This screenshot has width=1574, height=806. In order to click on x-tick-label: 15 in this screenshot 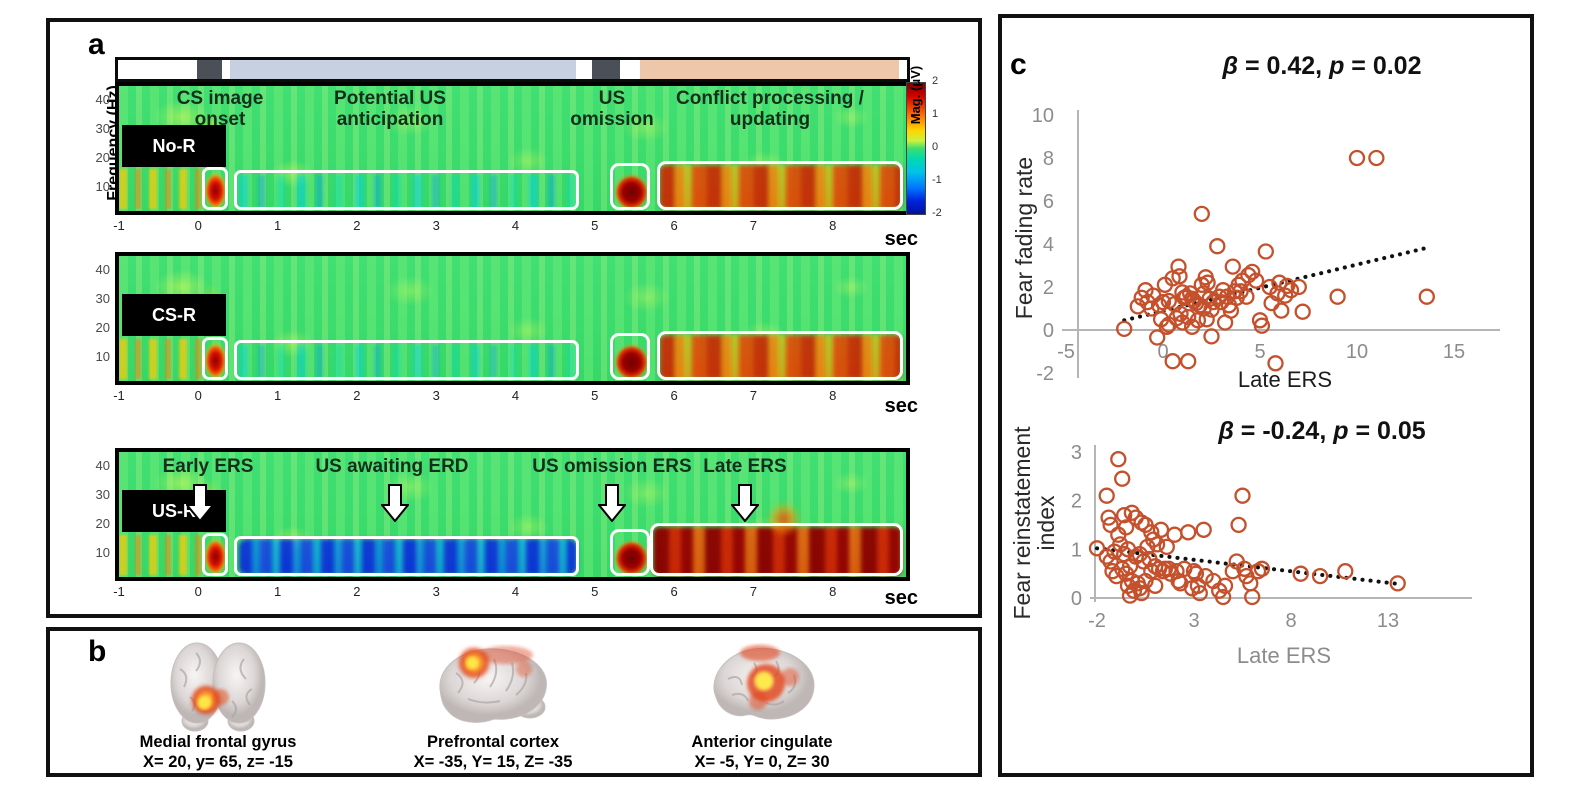, I will do `click(1454, 352)`.